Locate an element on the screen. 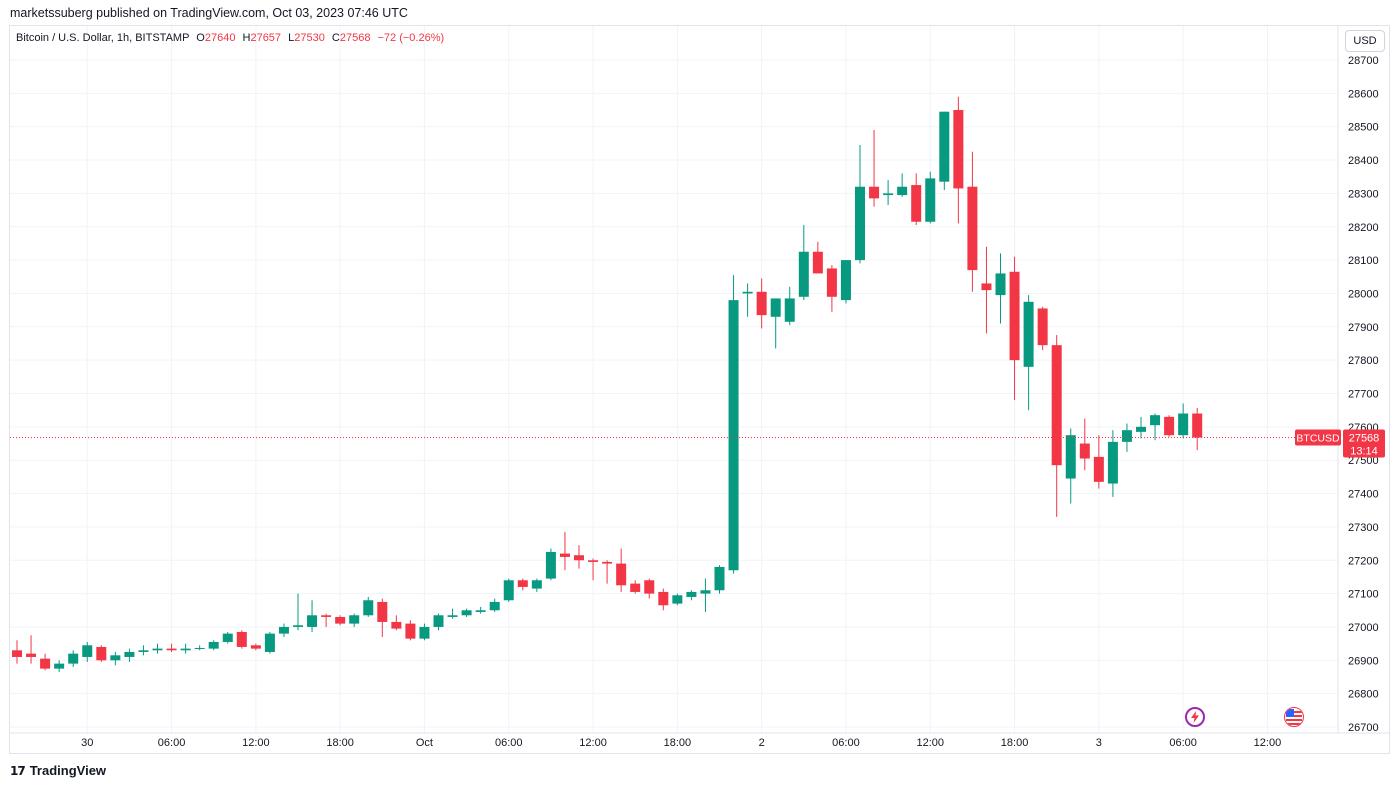  high-value: 27657 is located at coordinates (266, 38).